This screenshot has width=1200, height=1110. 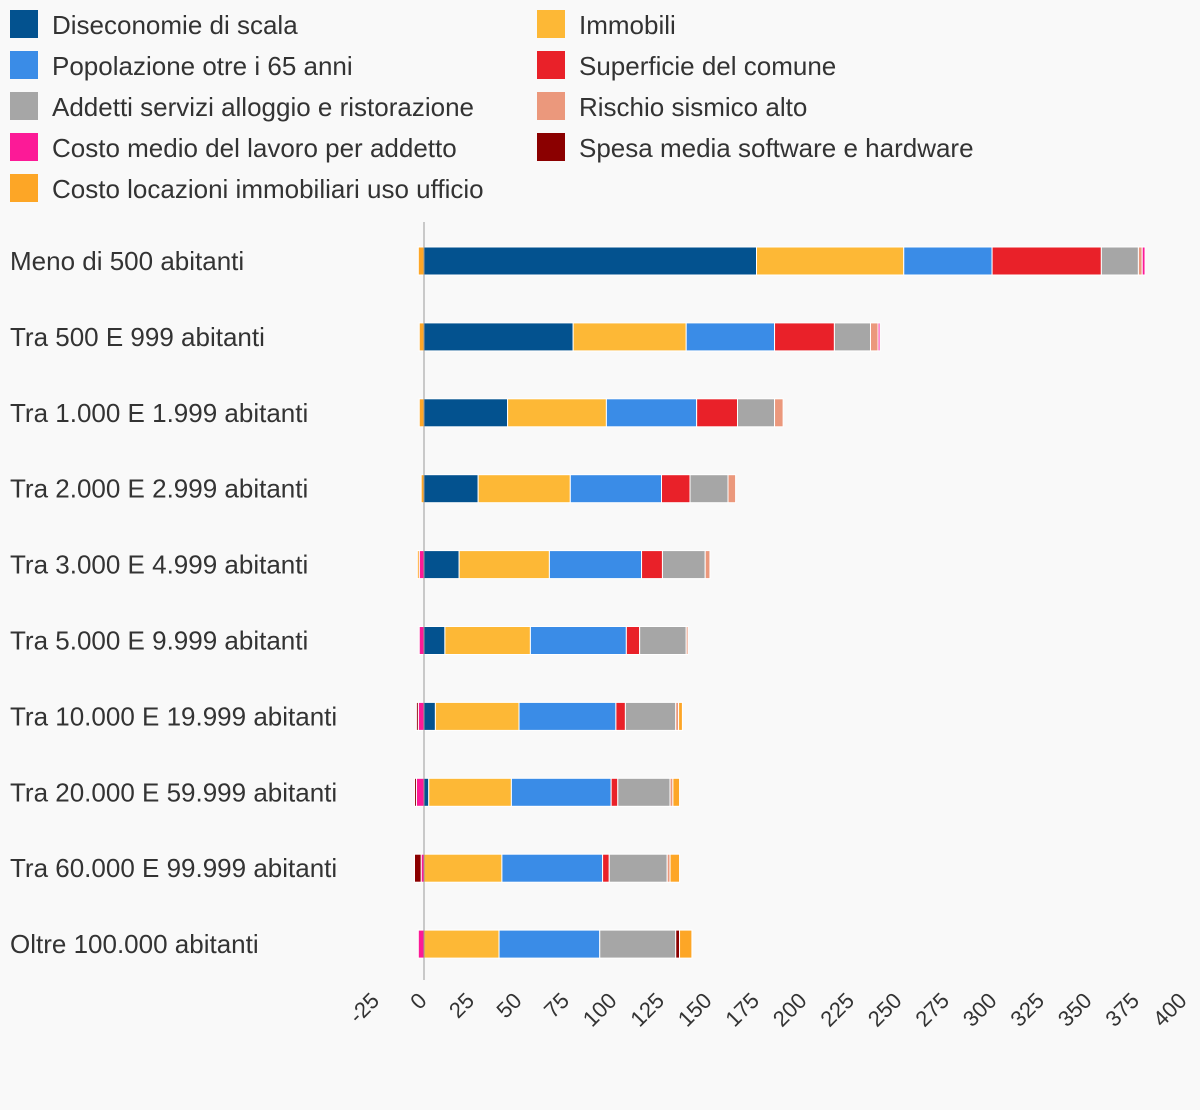 I want to click on legend-item-rischio-sismico-alto: Rischio sismico alto, so click(x=672, y=107).